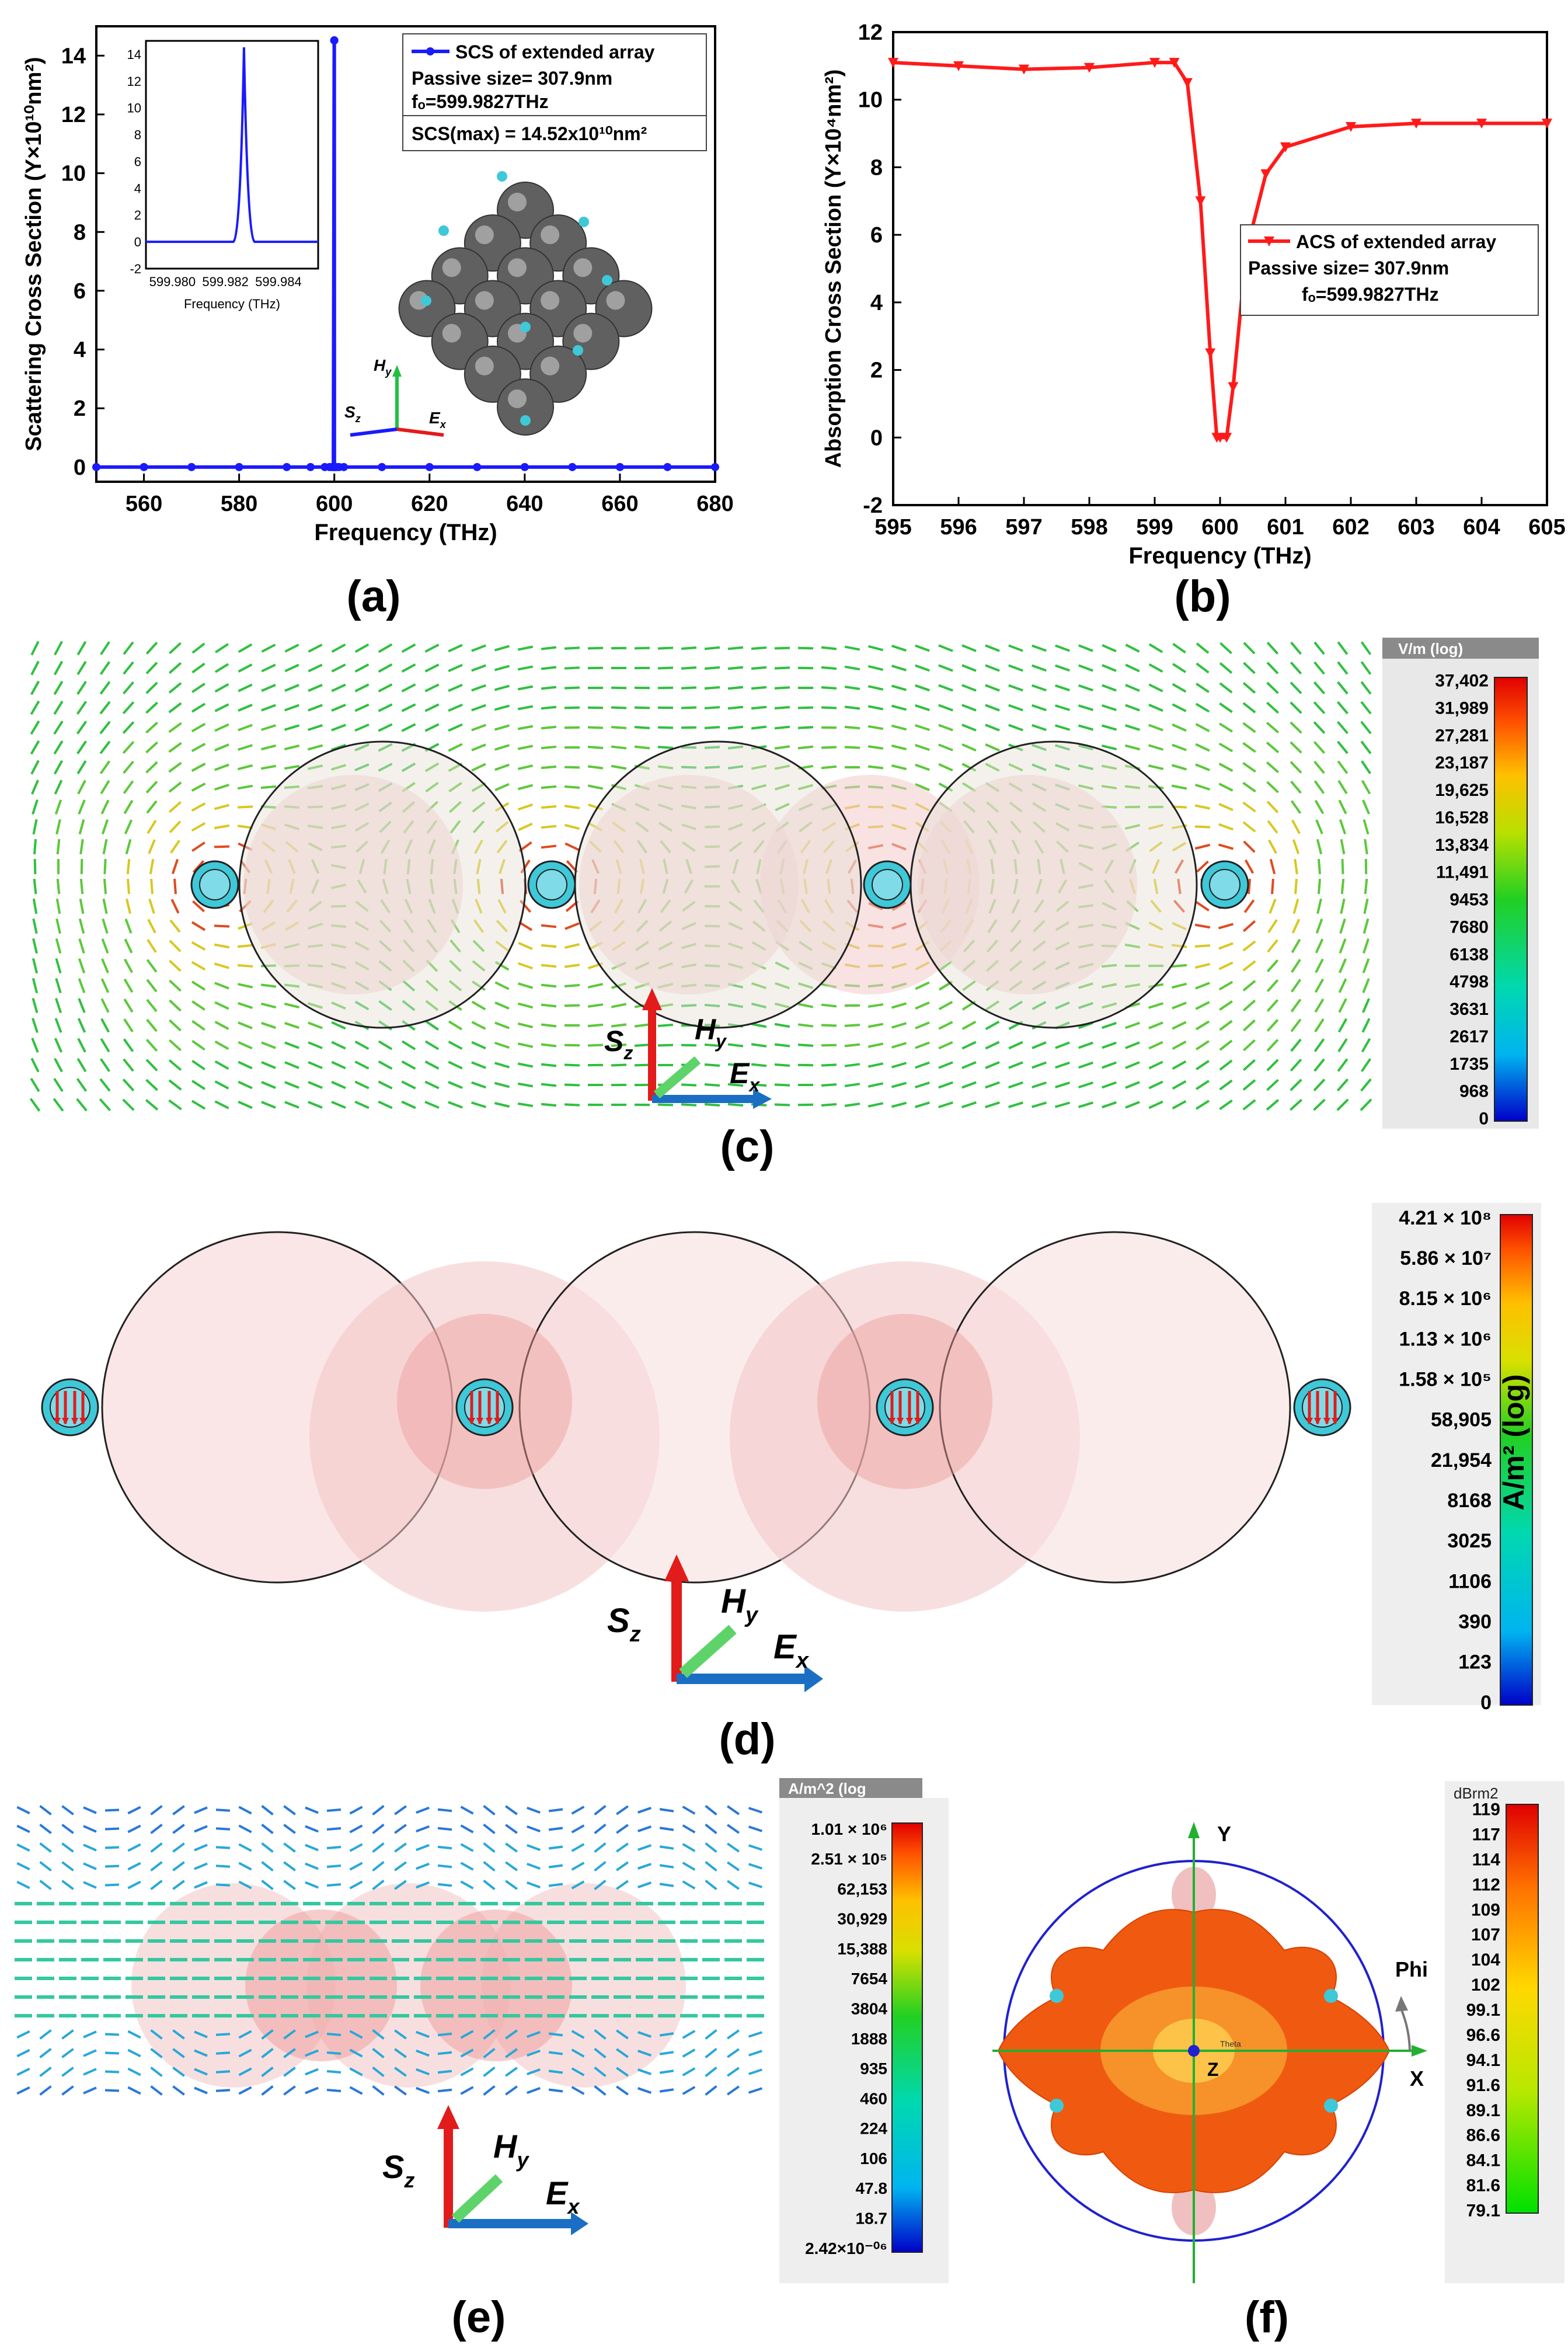 This screenshot has width=1568, height=2348. What do you see at coordinates (137, 161) in the screenshot?
I see `inset-y-tick: 6` at bounding box center [137, 161].